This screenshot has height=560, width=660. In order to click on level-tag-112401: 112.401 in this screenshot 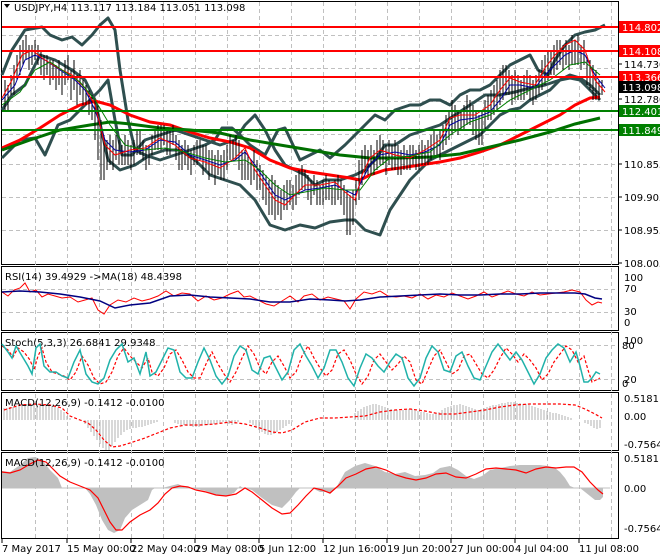, I will do `click(641, 112)`.